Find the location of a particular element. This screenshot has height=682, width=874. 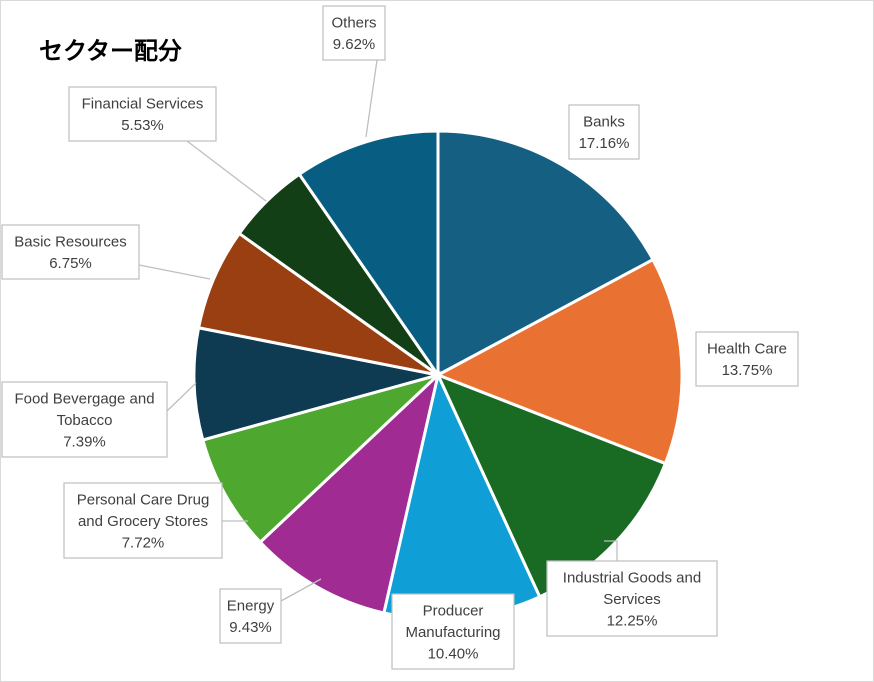

data-label-category: Basic Resources is located at coordinates (70, 242).